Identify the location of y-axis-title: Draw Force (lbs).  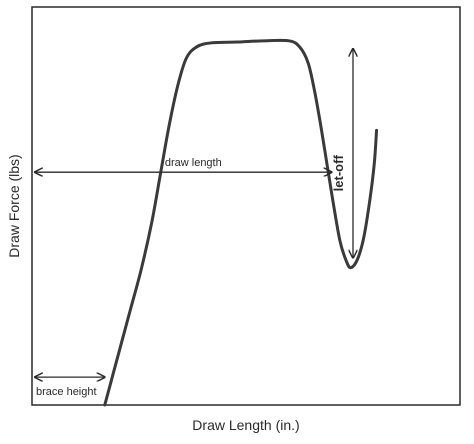
(14, 205).